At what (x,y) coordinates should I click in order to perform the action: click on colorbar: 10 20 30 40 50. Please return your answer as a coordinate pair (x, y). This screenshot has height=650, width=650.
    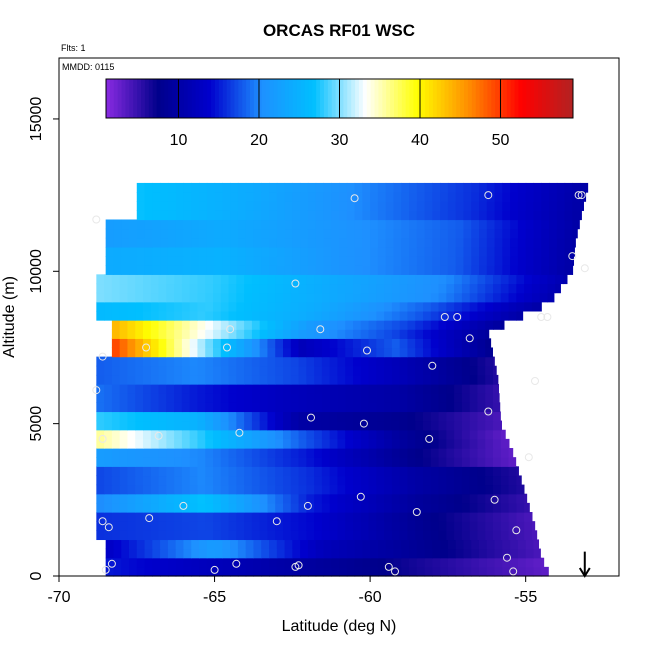
    Looking at the image, I should click on (339, 113).